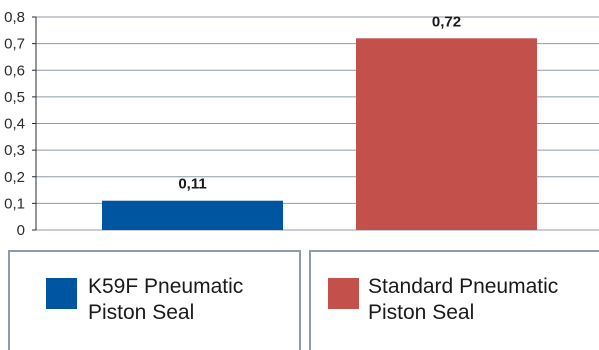 The height and width of the screenshot is (350, 599). Describe the element at coordinates (343, 293) in the screenshot. I see `legend-swatch-standard` at that location.